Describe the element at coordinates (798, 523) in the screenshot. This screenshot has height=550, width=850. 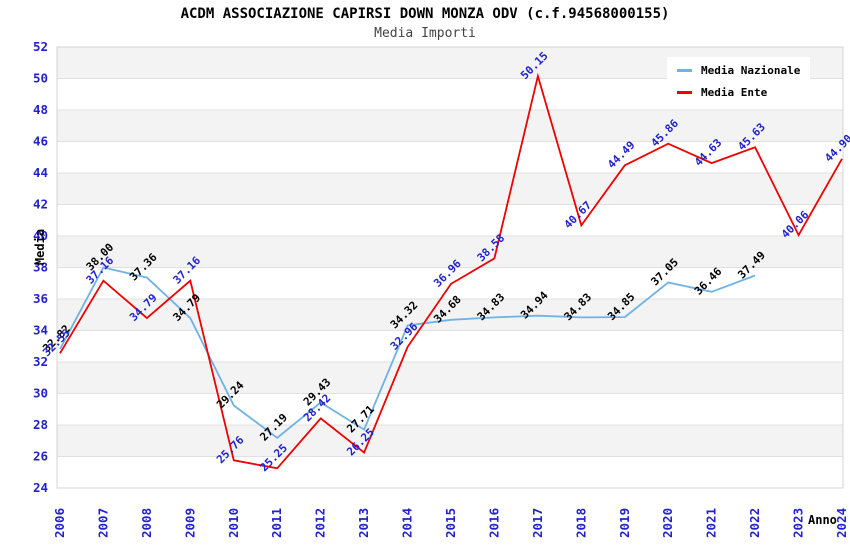
I see `x-tick-label: 2023` at that location.